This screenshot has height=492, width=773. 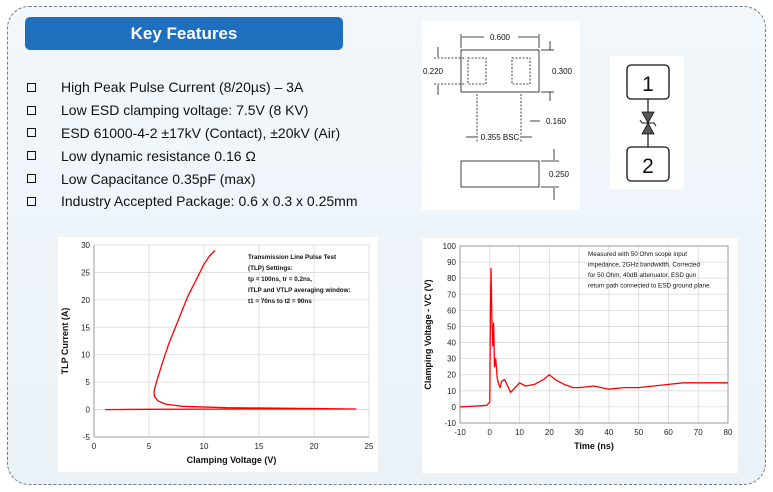 I want to click on y-axis-label: TLP Current (A), so click(x=65, y=341).